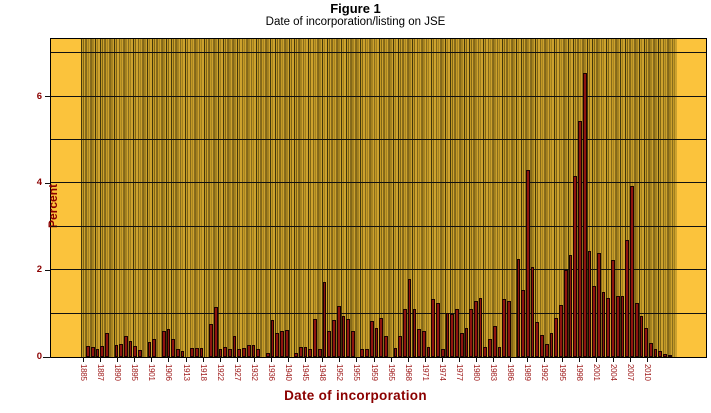  What do you see at coordinates (118, 372) in the screenshot?
I see `x-tick-label: 1890` at bounding box center [118, 372].